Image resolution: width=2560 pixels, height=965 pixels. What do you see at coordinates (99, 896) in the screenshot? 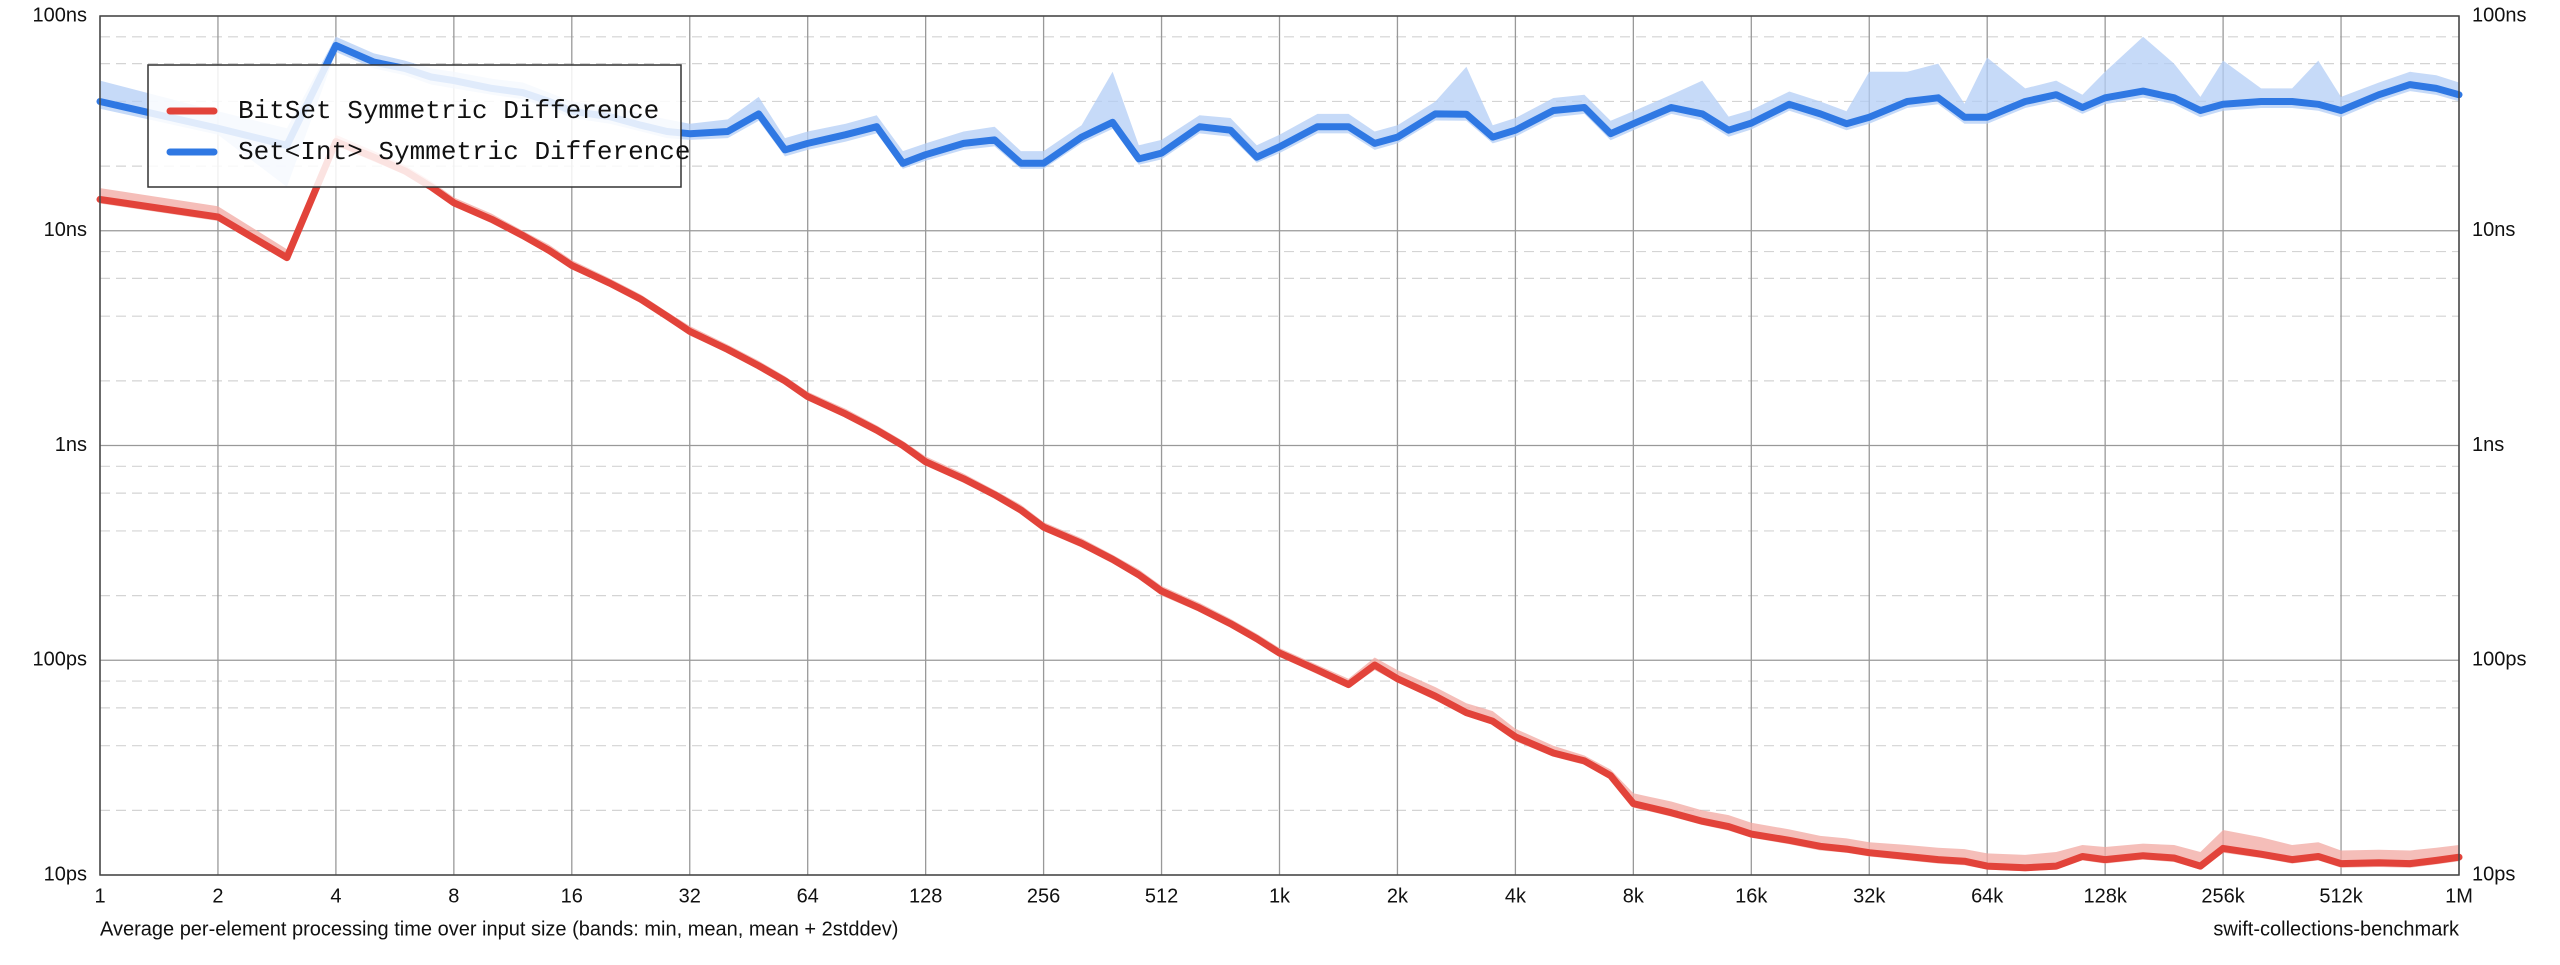
I see `x-tick-label: 1` at bounding box center [99, 896].